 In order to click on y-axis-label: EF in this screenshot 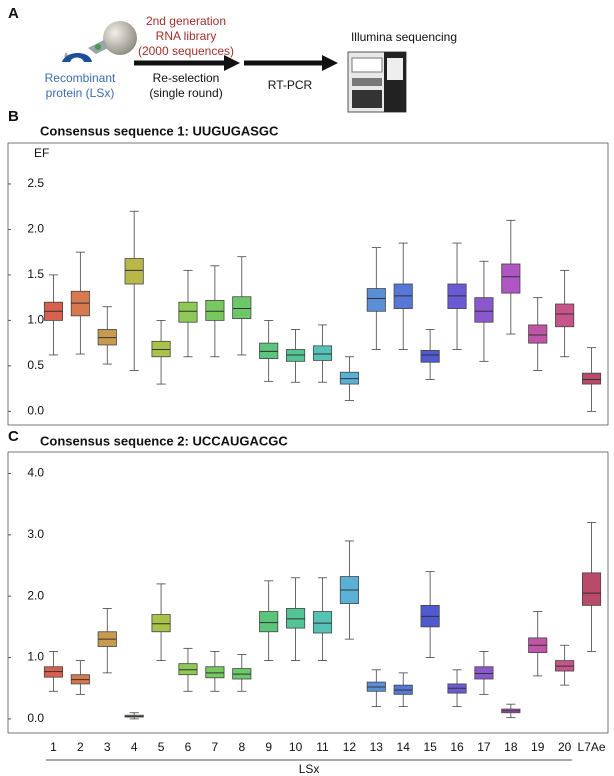, I will do `click(41, 153)`.